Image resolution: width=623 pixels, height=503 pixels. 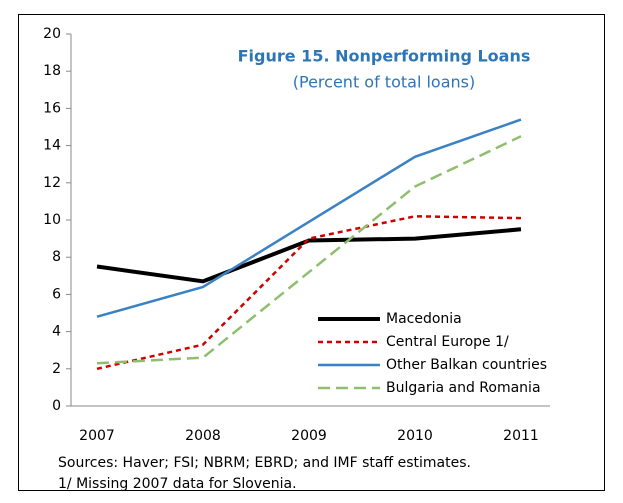 What do you see at coordinates (56, 332) in the screenshot?
I see `y-tick-label: 4` at bounding box center [56, 332].